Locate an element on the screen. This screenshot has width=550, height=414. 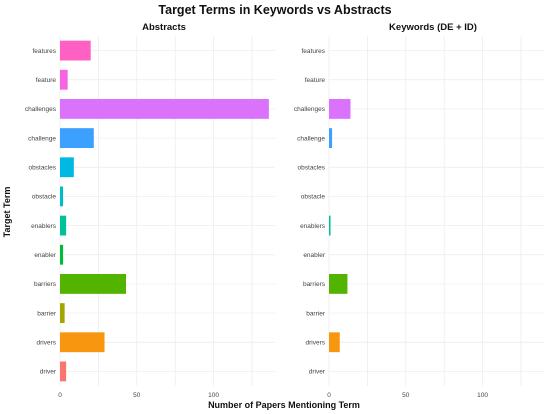
bar-features is located at coordinates (75, 50).